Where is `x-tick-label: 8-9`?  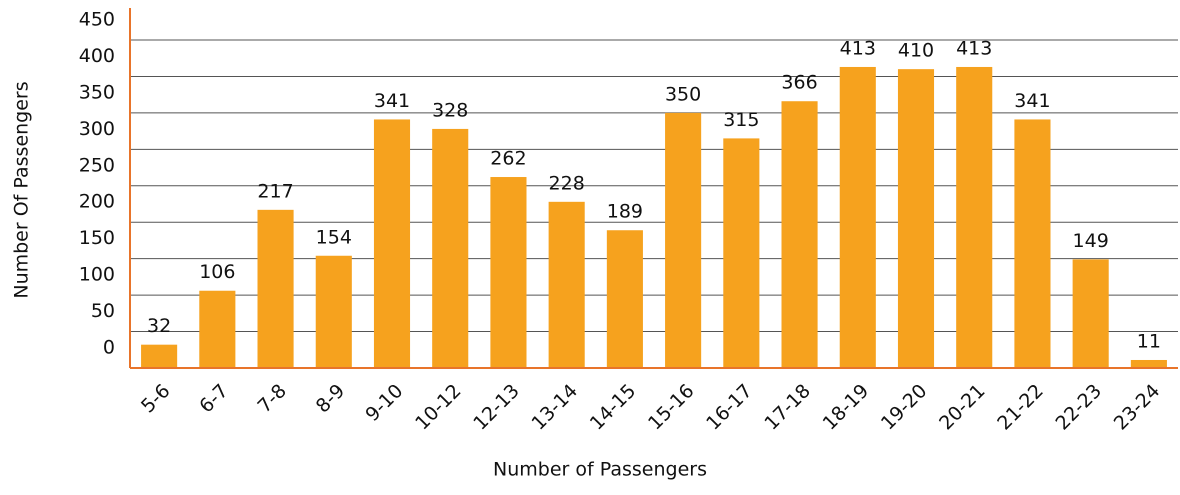
x-tick-label: 8-9 is located at coordinates (331, 399).